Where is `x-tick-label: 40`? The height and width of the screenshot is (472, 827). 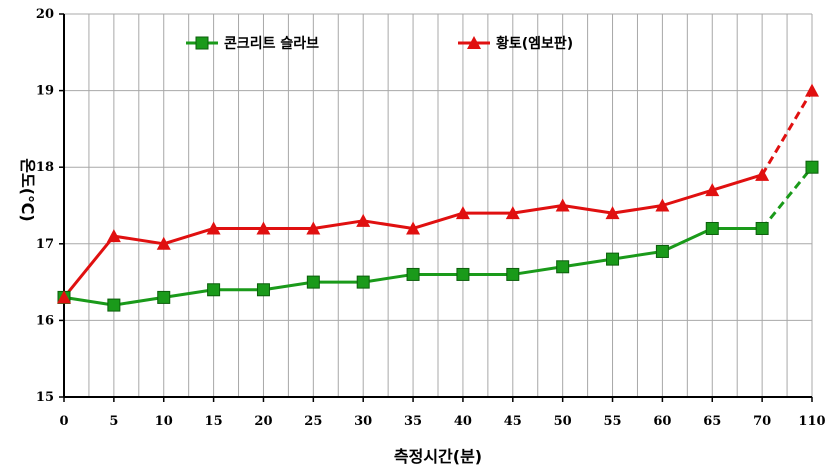 x-tick-label: 40 is located at coordinates (463, 421).